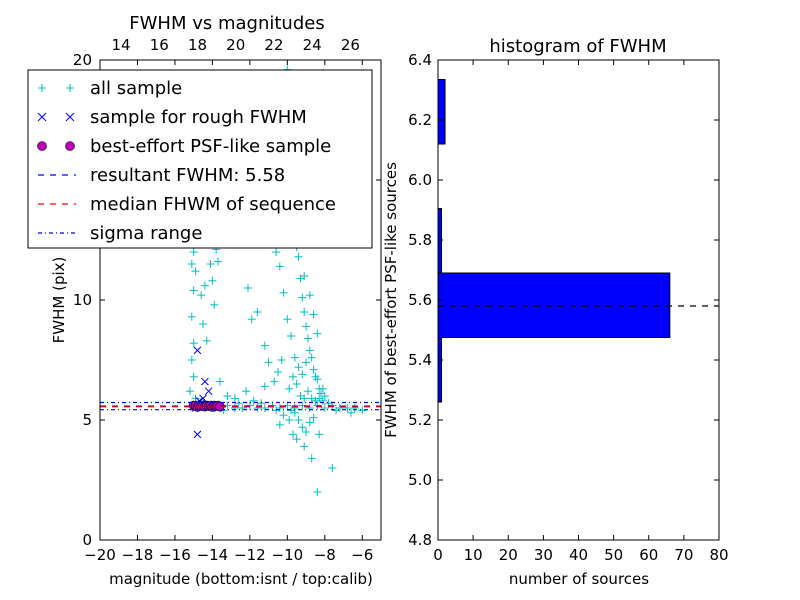 This screenshot has height=600, width=800. What do you see at coordinates (120, 233) in the screenshot?
I see `legend-entry: sigma range` at bounding box center [120, 233].